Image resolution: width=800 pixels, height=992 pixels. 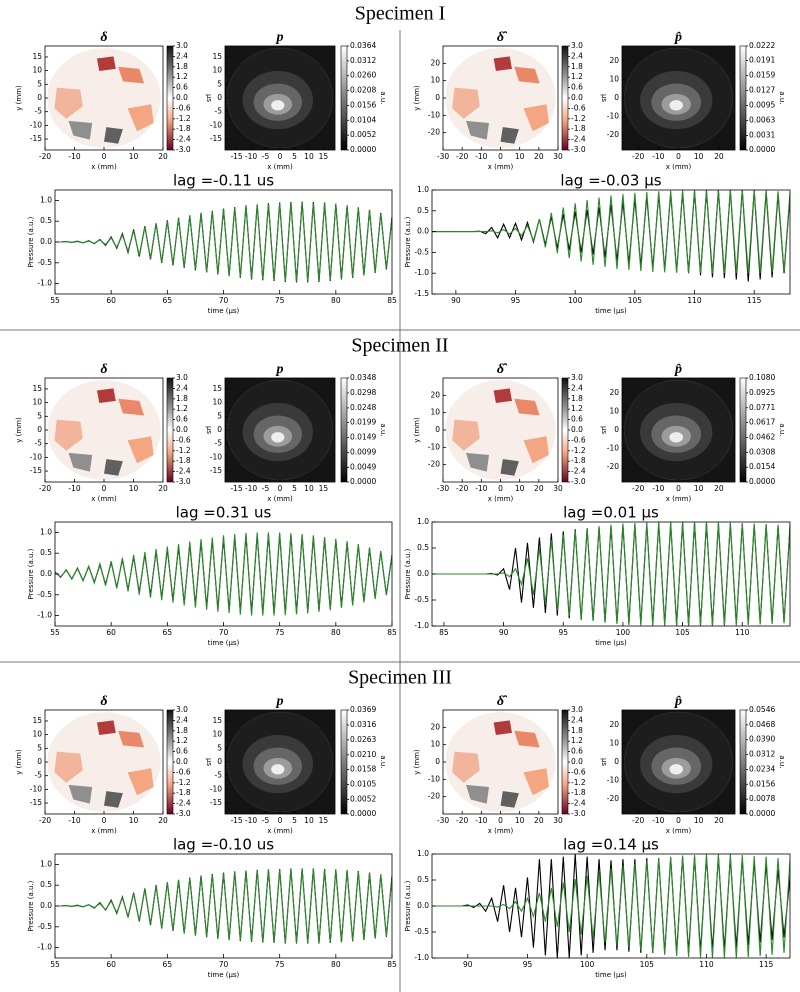 I want to click on colorbar-tick-label: 0.0316, so click(x=363, y=724).